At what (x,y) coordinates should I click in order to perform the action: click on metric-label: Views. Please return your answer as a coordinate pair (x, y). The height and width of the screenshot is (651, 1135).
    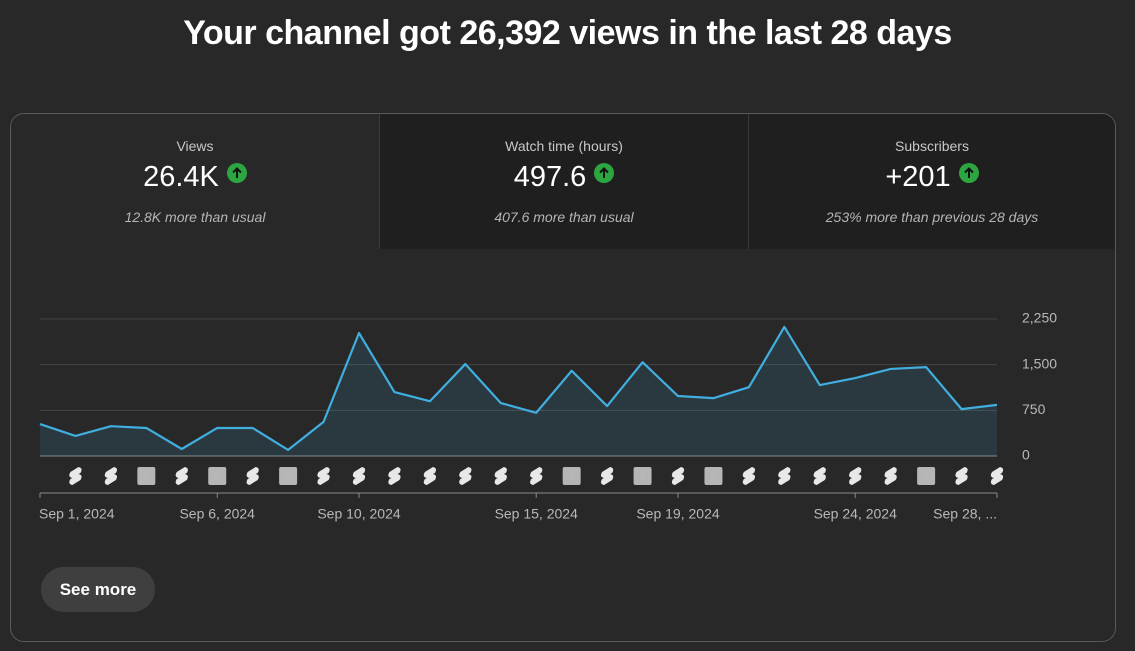
    Looking at the image, I should click on (195, 146).